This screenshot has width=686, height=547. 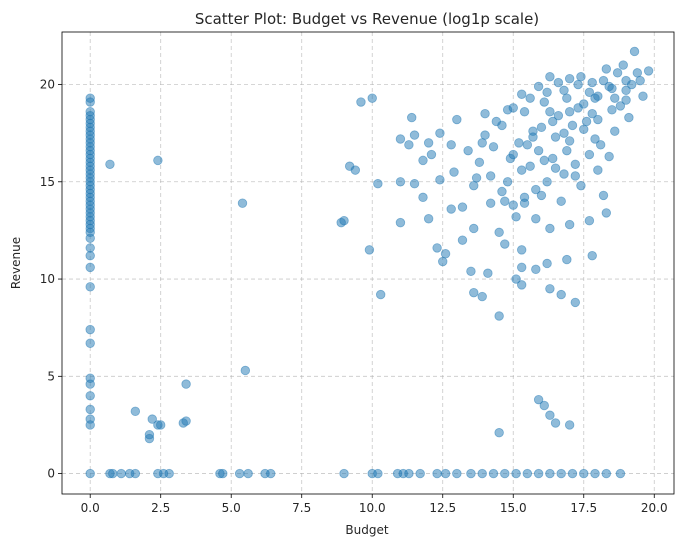 What do you see at coordinates (47, 279) in the screenshot?
I see `y-tick-label: 10` at bounding box center [47, 279].